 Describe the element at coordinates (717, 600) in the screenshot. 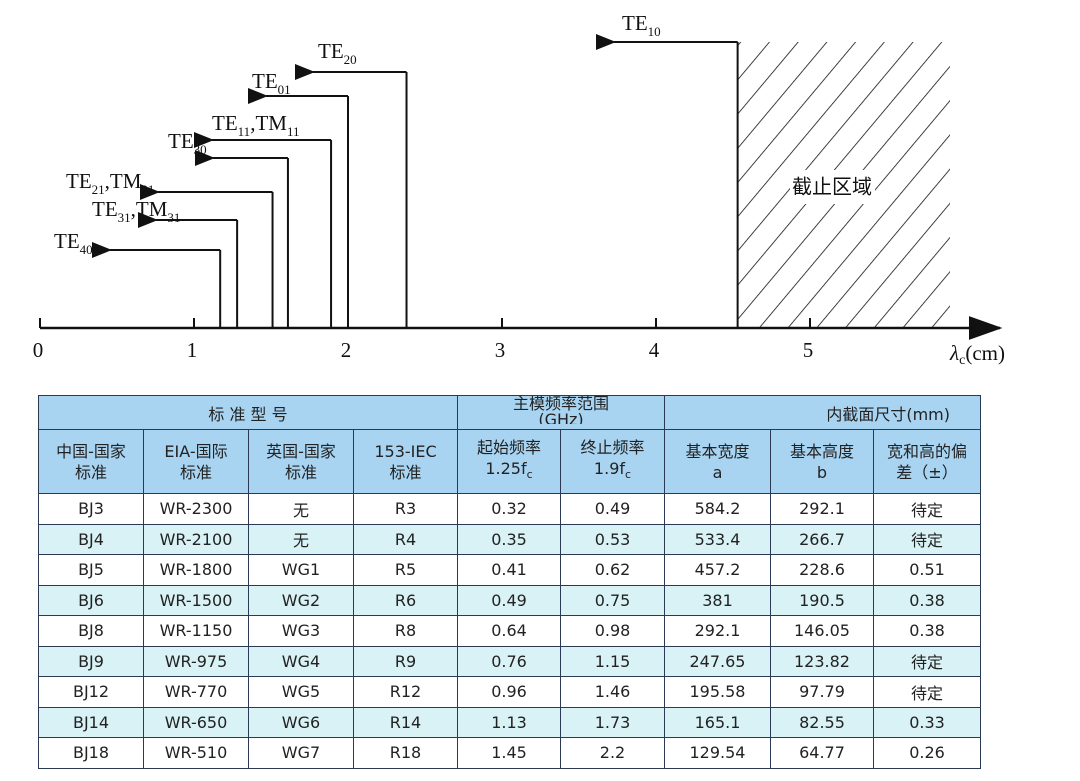

I see `cell: 381` at that location.